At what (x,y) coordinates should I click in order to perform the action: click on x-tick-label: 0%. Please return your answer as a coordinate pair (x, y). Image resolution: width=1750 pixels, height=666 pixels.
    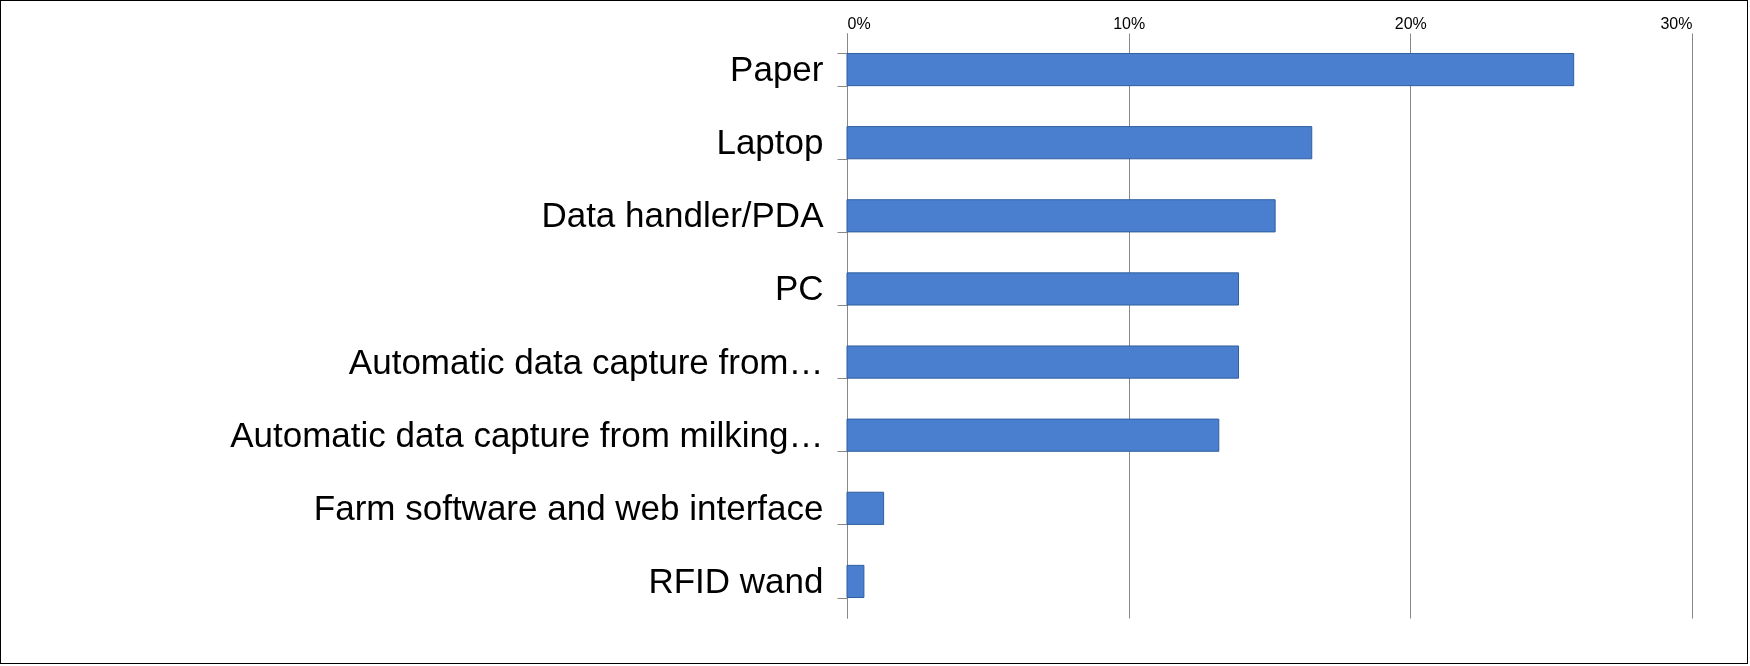
    Looking at the image, I should click on (859, 23).